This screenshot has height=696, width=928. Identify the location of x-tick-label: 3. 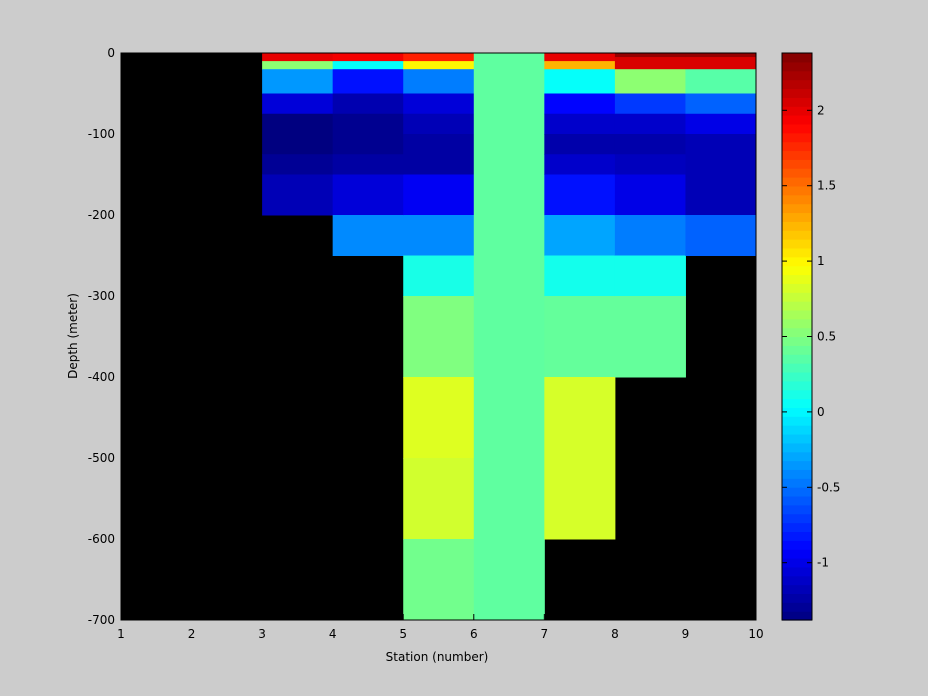
(262, 634).